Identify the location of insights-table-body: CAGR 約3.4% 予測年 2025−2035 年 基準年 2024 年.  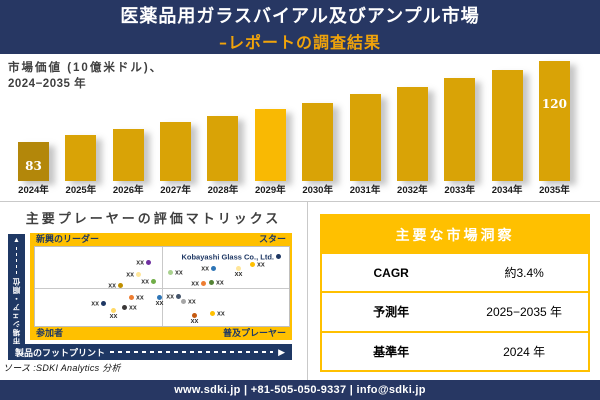
(455, 312).